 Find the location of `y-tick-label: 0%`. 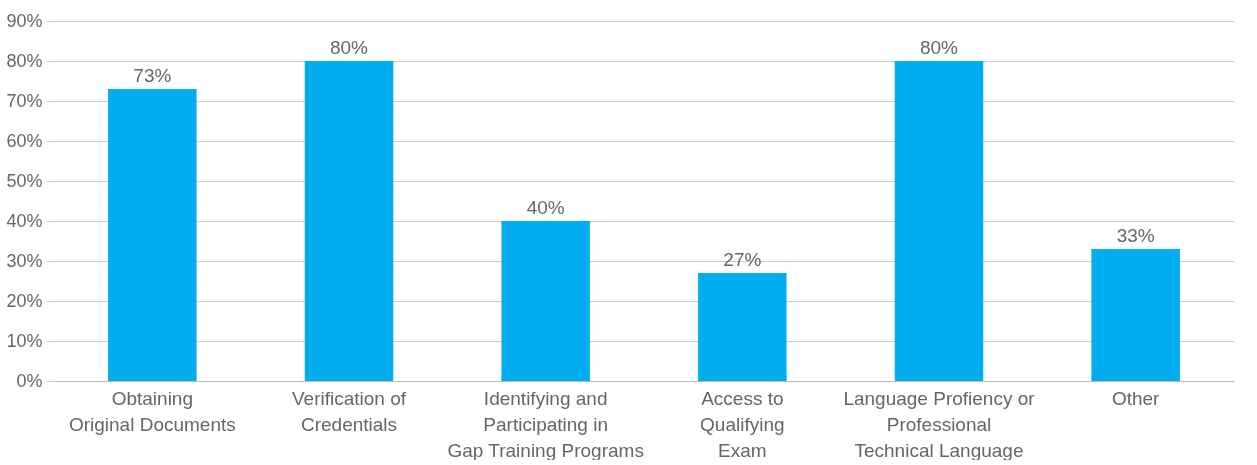

y-tick-label: 0% is located at coordinates (29, 380).